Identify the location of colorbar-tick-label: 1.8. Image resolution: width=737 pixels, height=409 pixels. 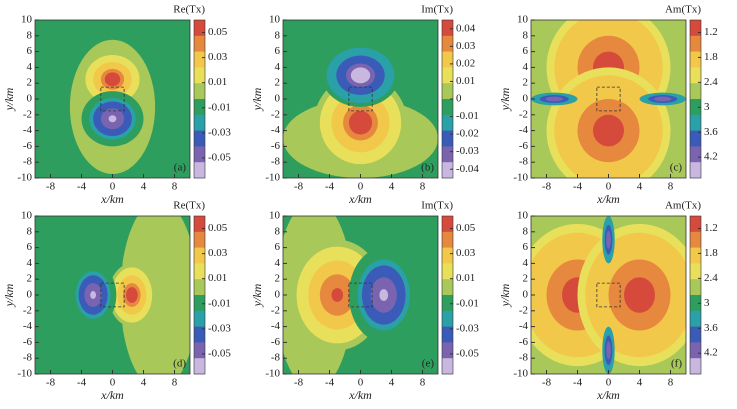
(711, 253).